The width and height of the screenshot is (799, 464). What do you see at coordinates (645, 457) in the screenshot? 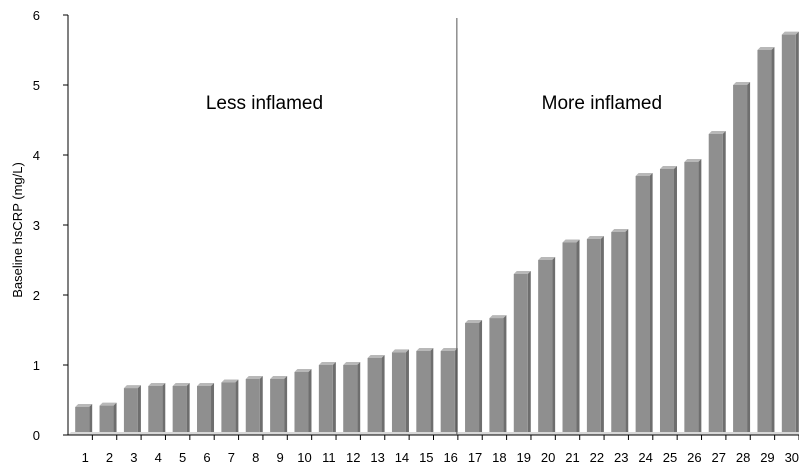
I see `x-tick-label: 24` at bounding box center [645, 457].